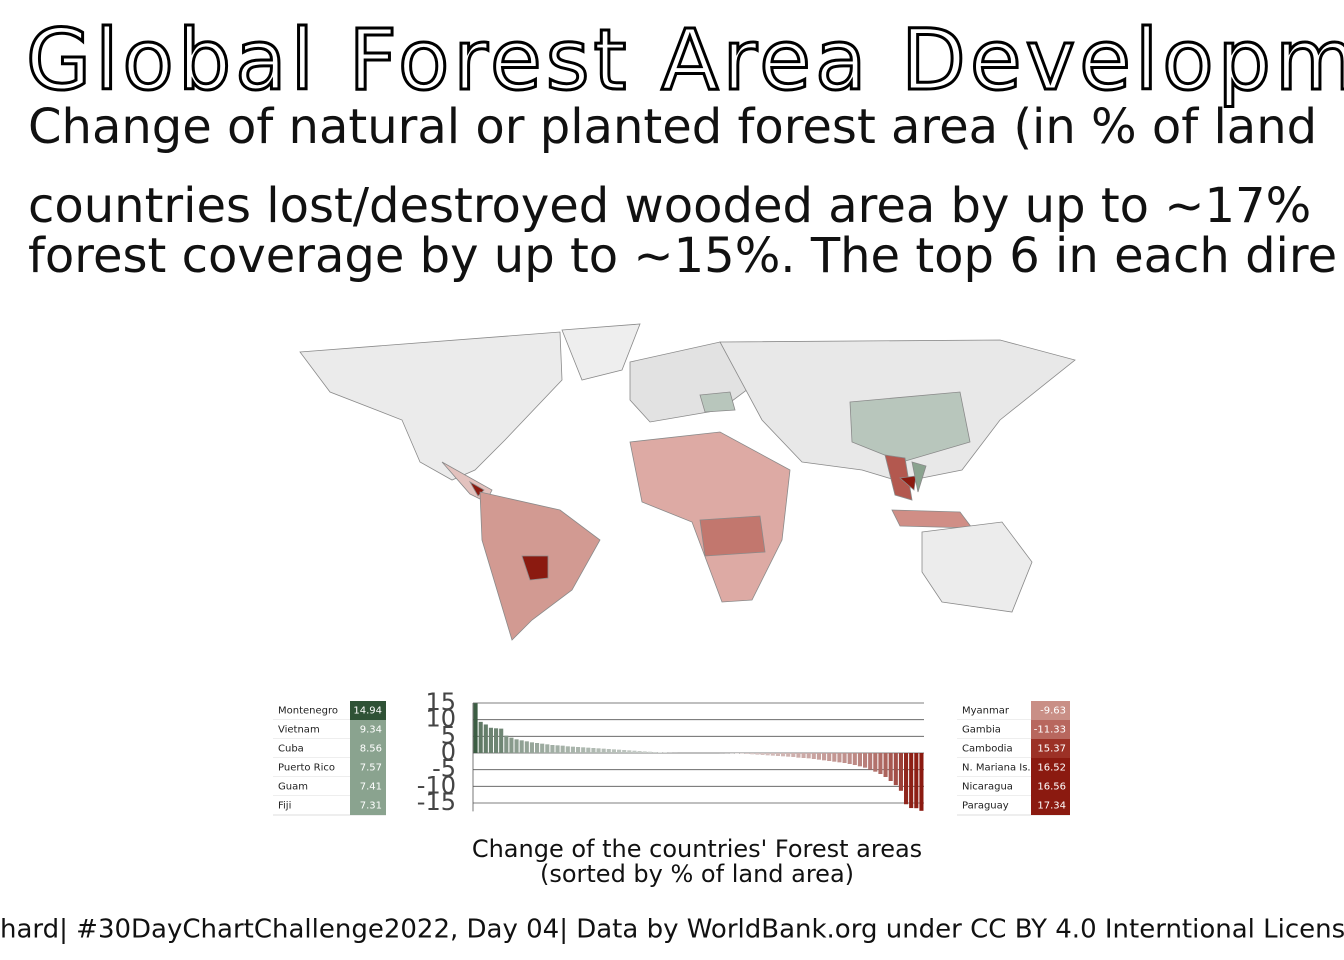 This screenshot has width=1344, height=960. I want to click on change-value: 8.56, so click(371, 749).